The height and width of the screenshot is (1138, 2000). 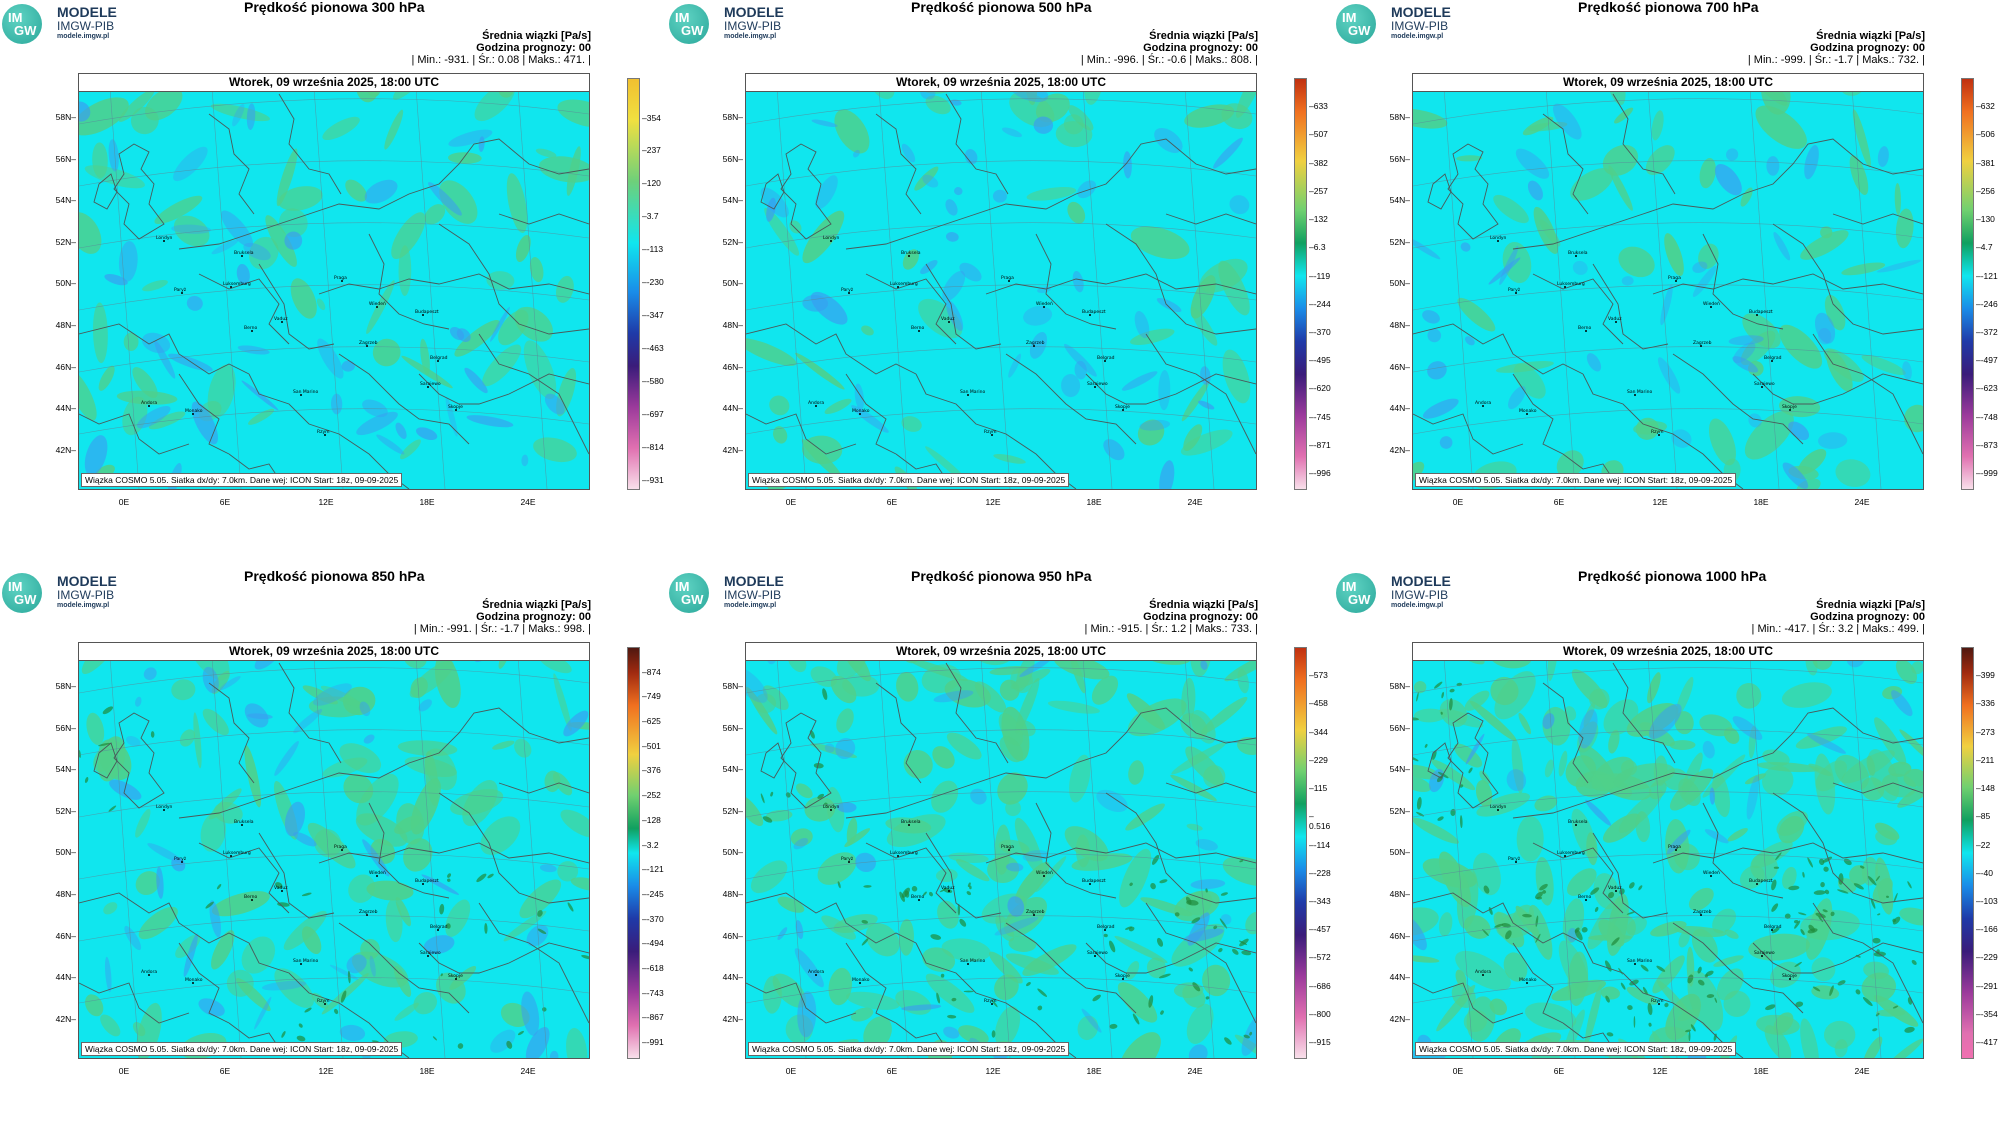 I want to click on lat-tick: 48N–, so click(x=65, y=325).